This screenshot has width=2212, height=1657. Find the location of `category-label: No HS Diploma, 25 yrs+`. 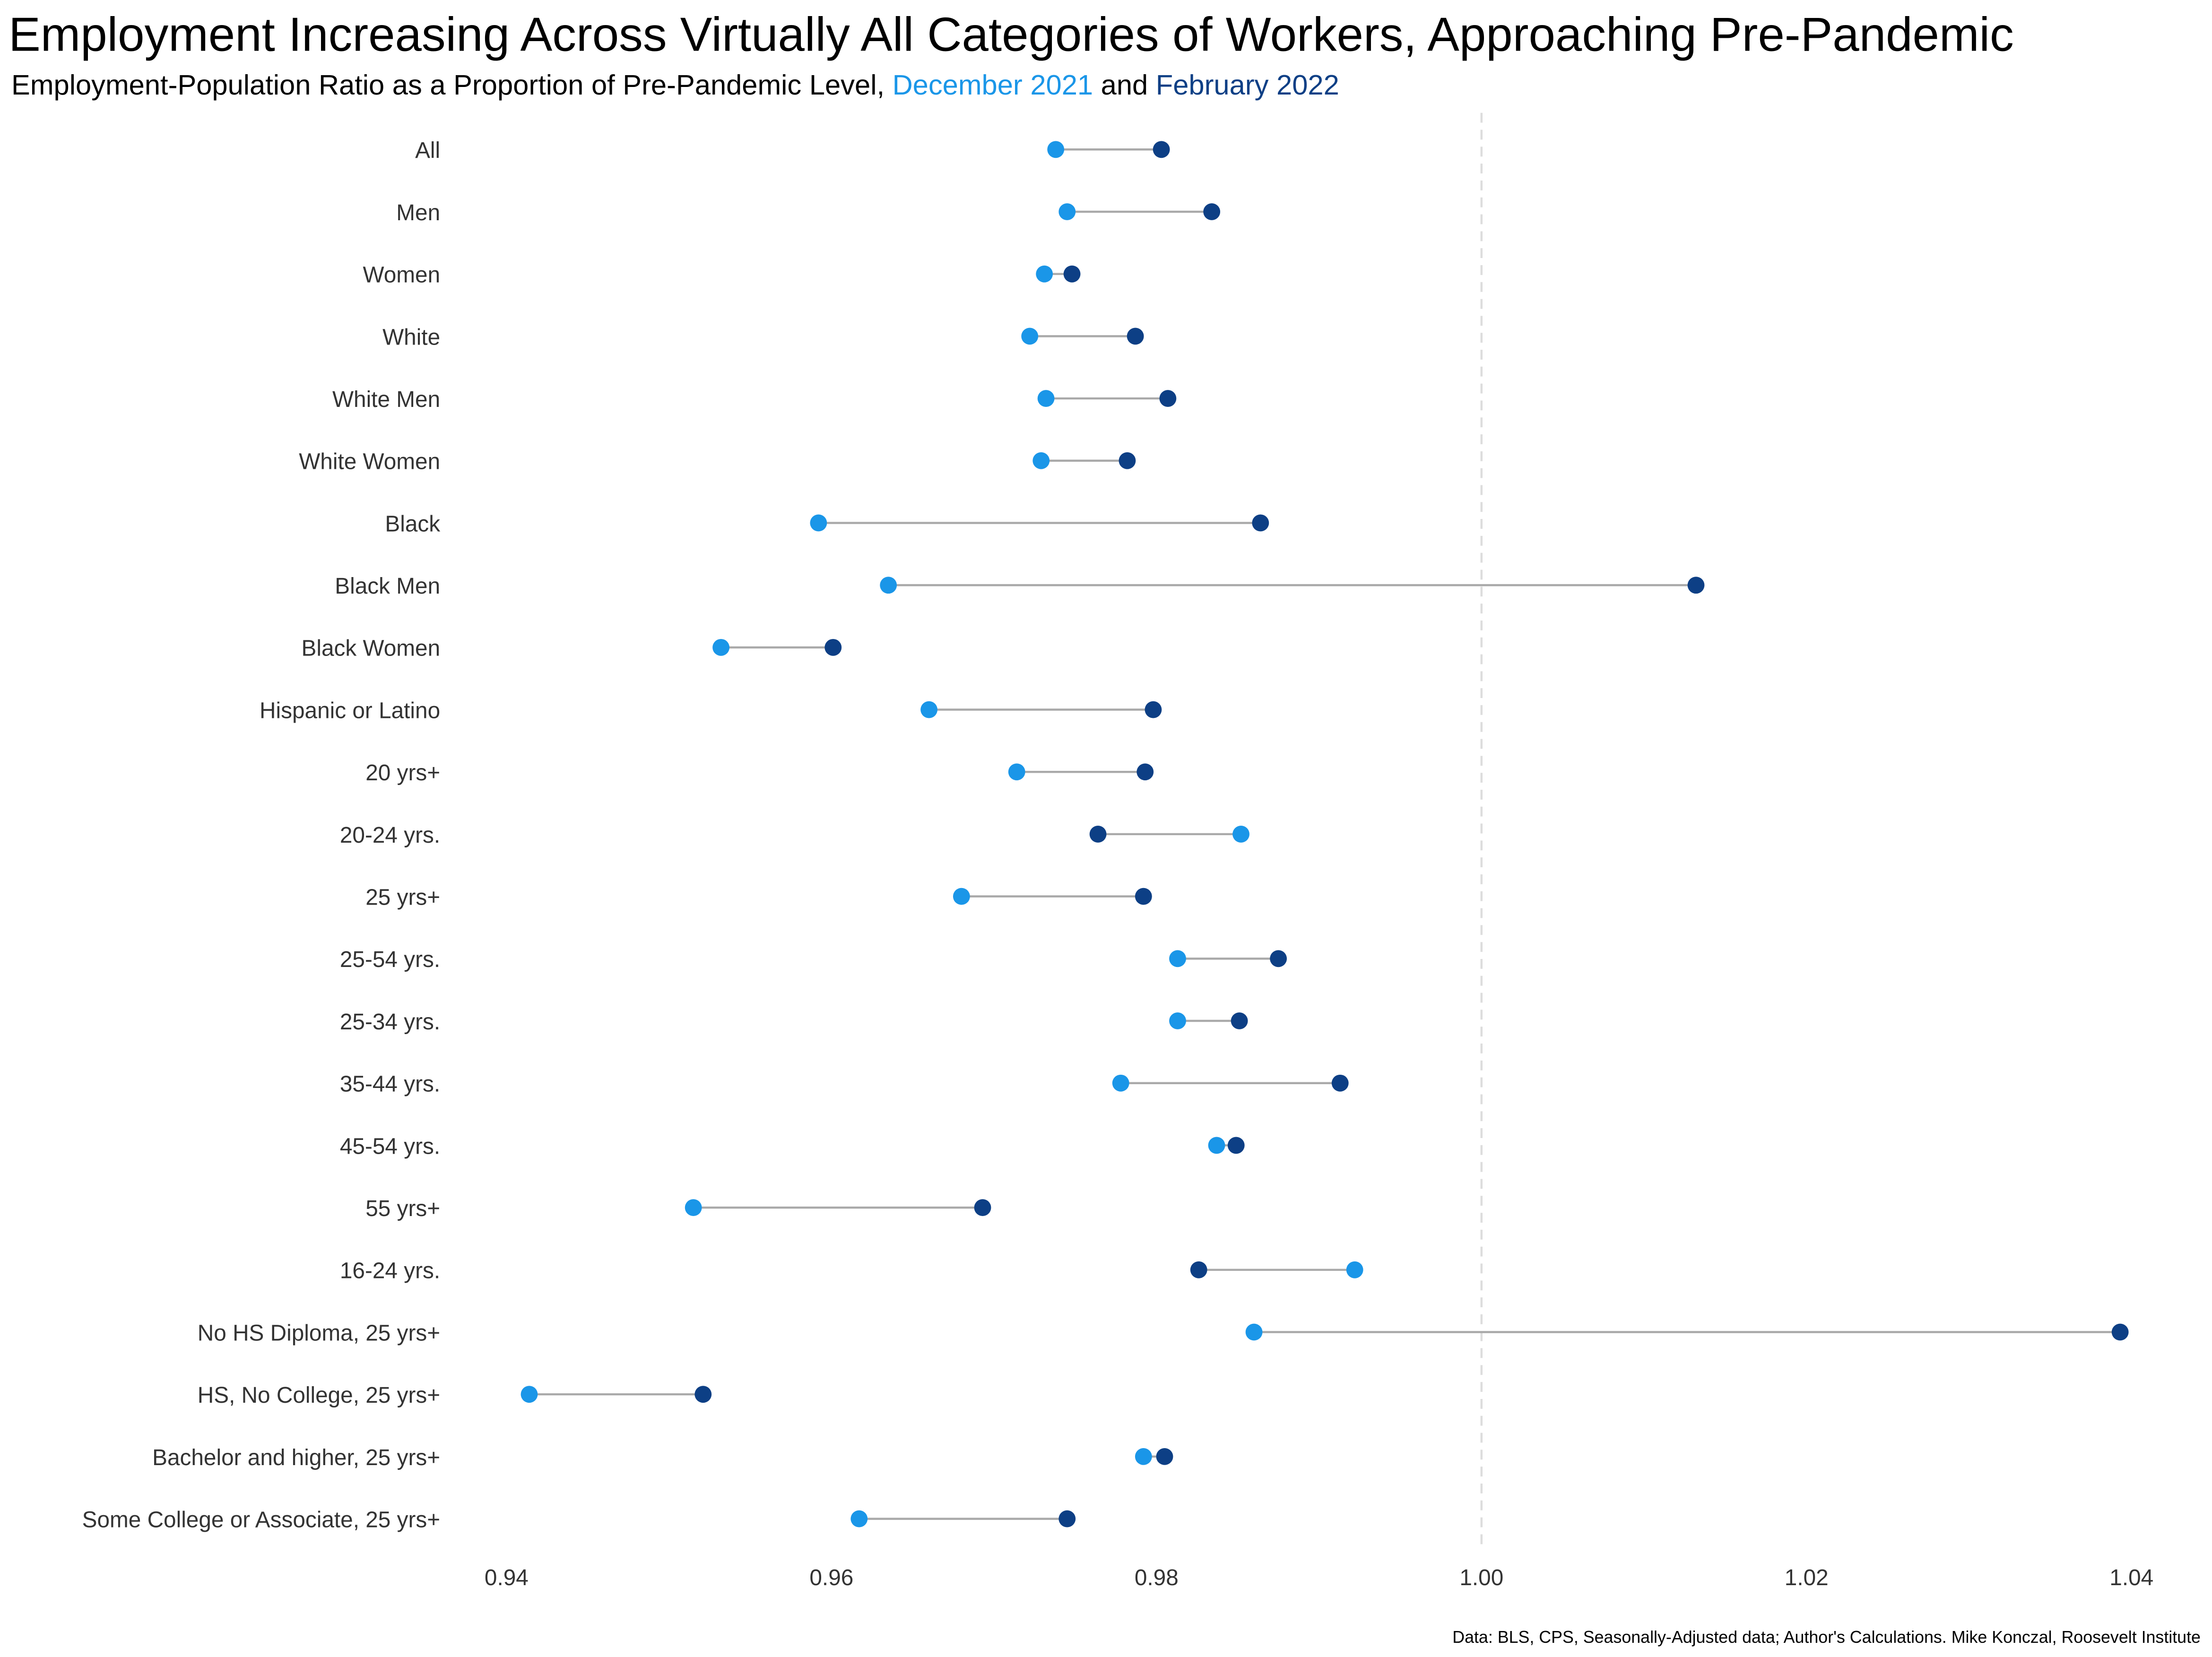

category-label: No HS Diploma, 25 yrs+ is located at coordinates (319, 1333).